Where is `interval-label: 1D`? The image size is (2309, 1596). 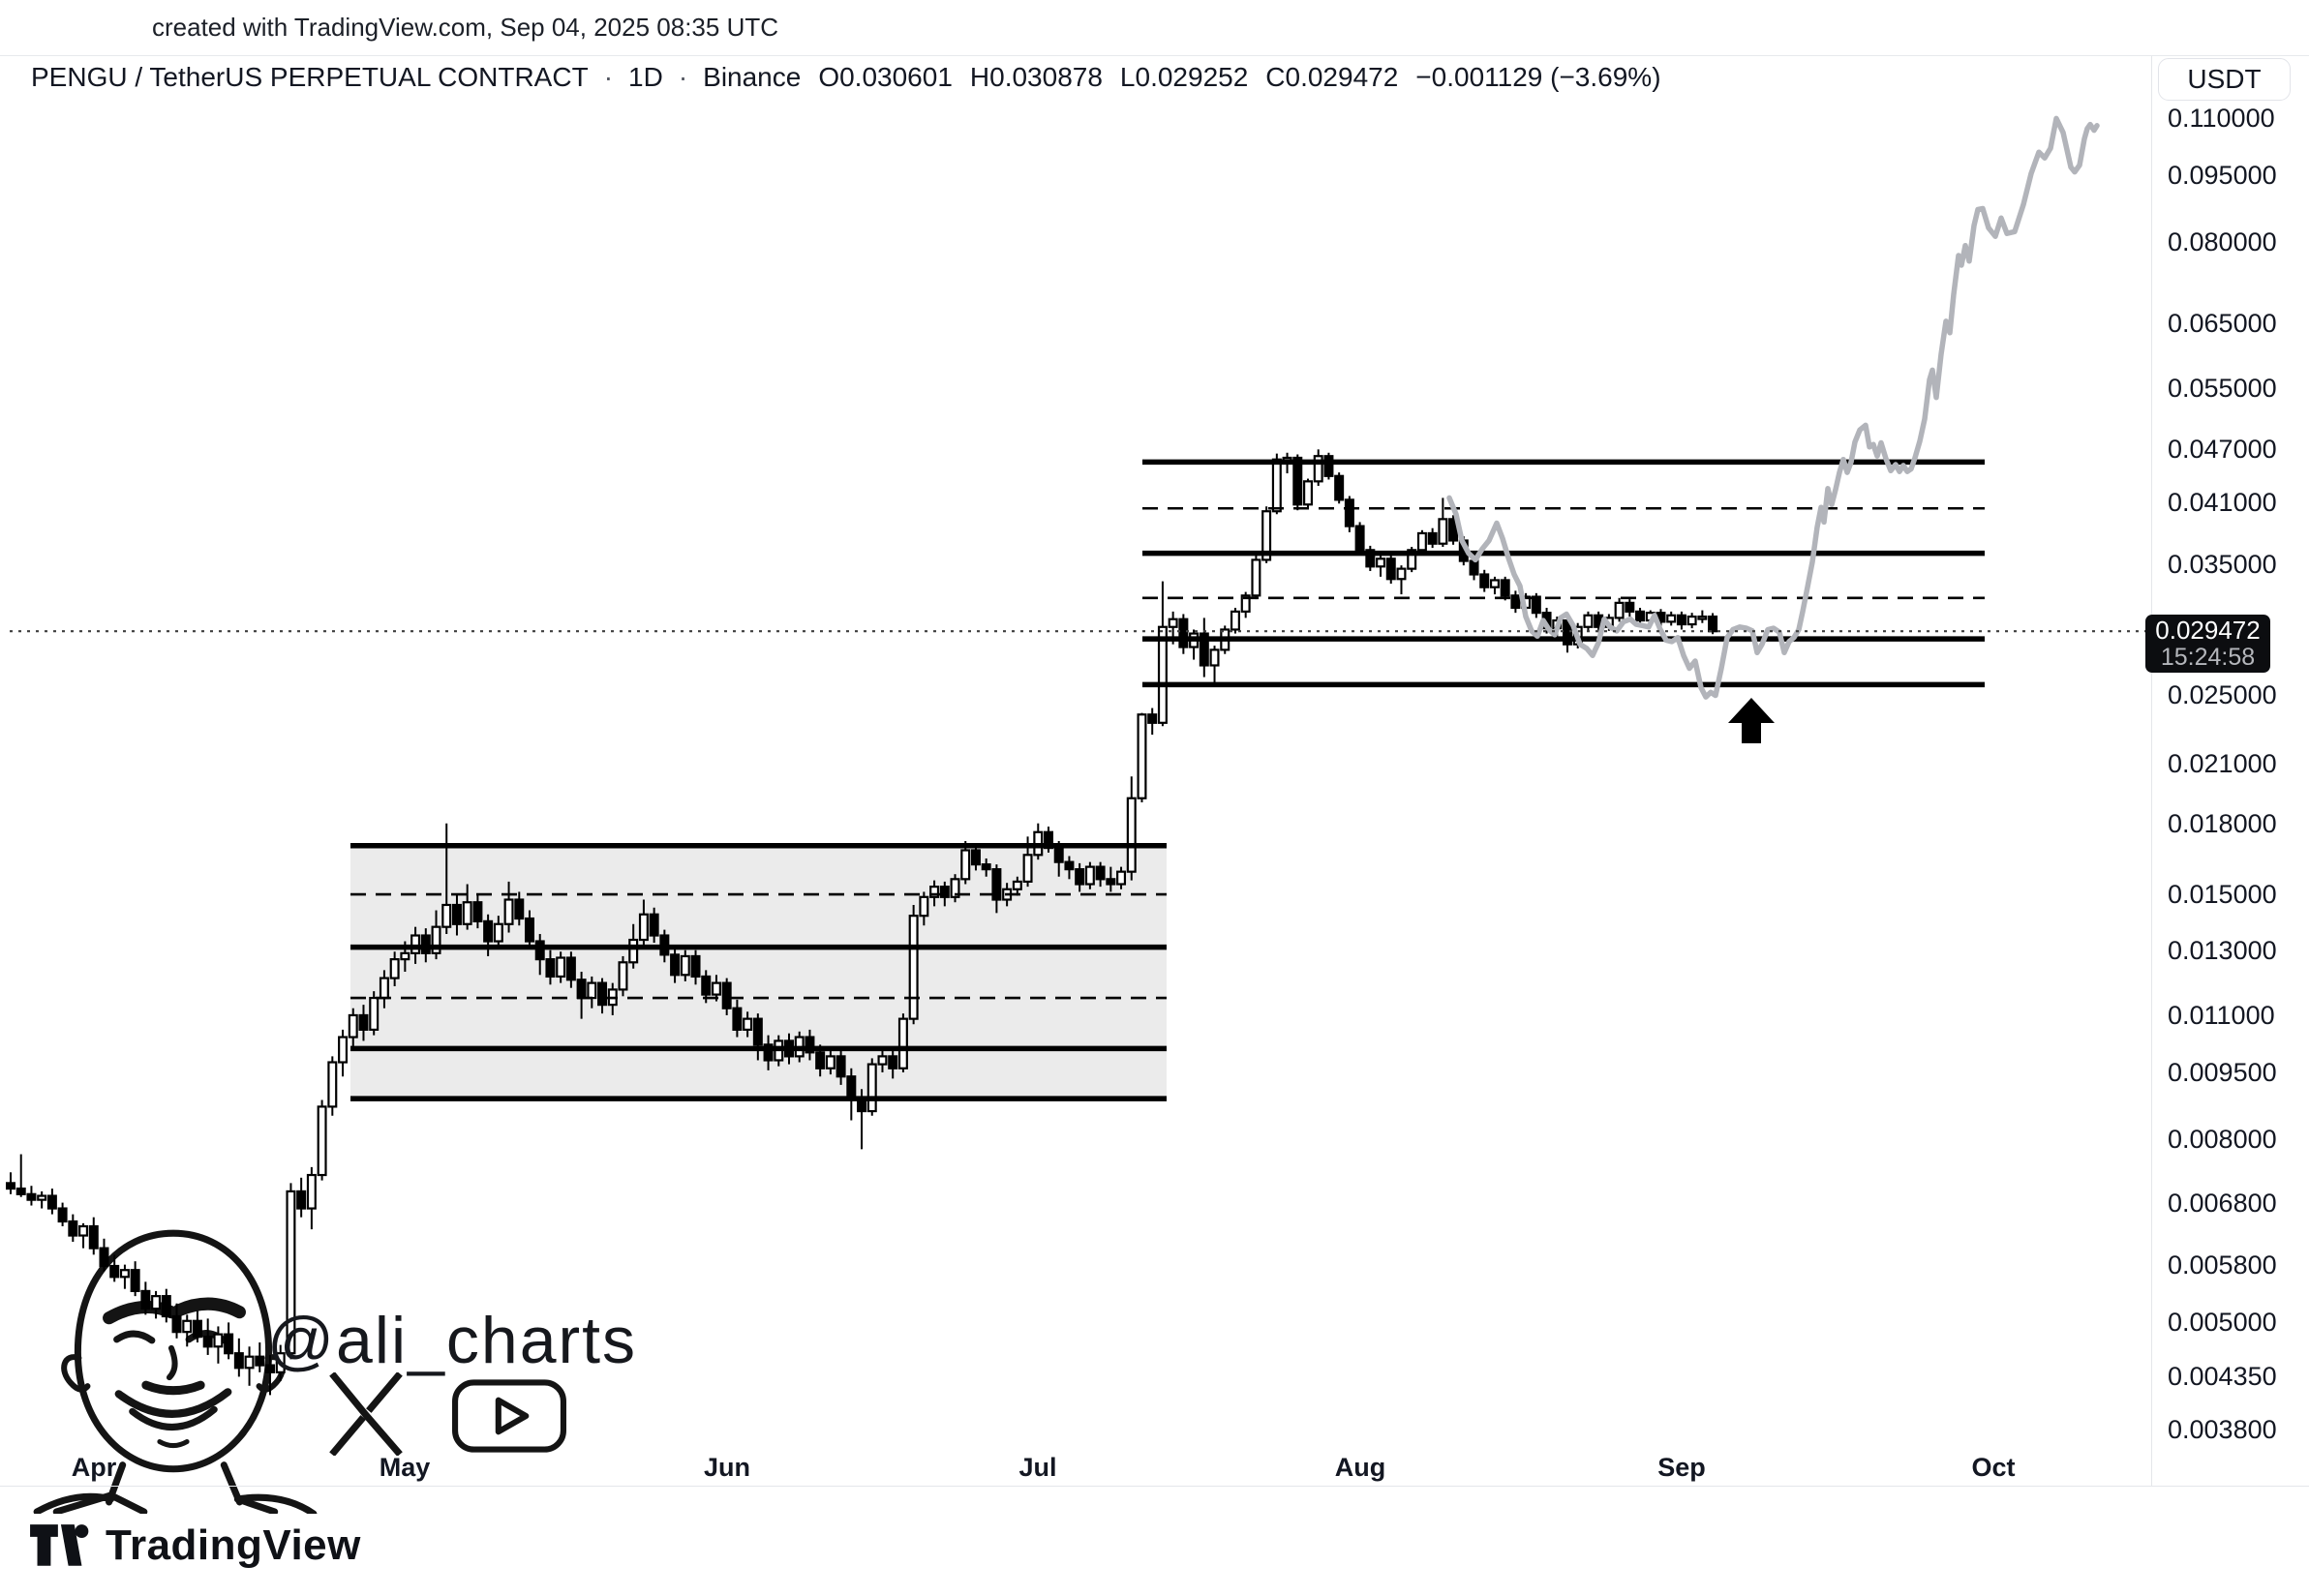
interval-label: 1D is located at coordinates (645, 77).